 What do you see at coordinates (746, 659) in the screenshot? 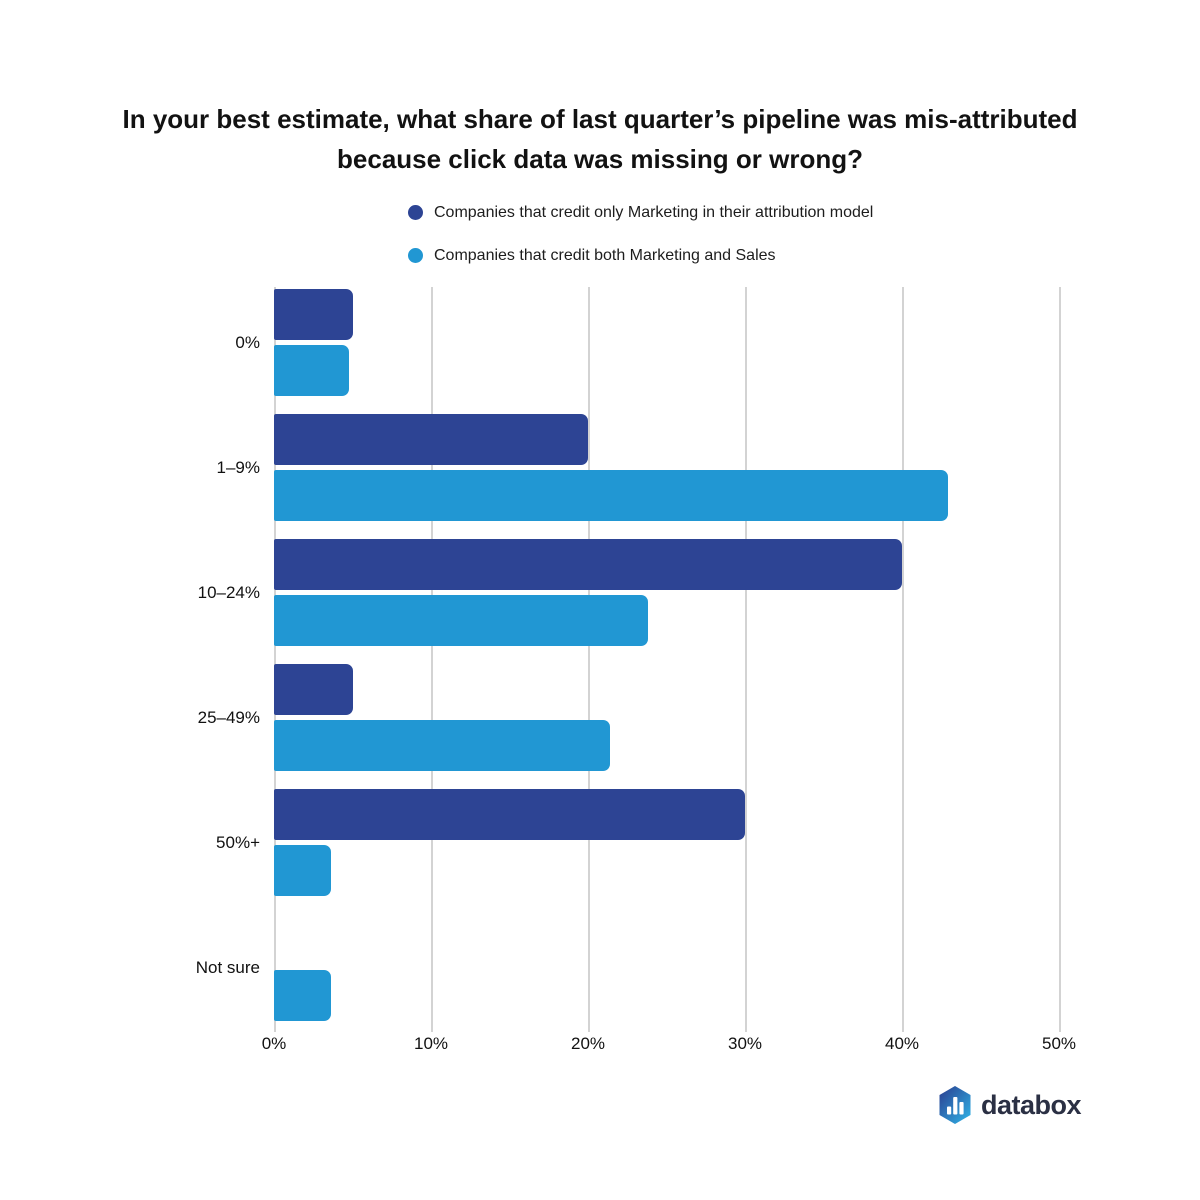
I see `gridline-30%` at bounding box center [746, 659].